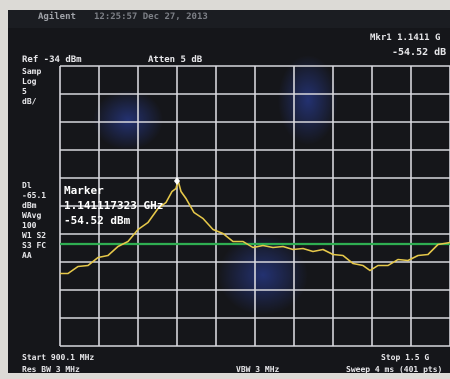 The width and height of the screenshot is (450, 379). I want to click on brand-label: Agilent, so click(57, 17).